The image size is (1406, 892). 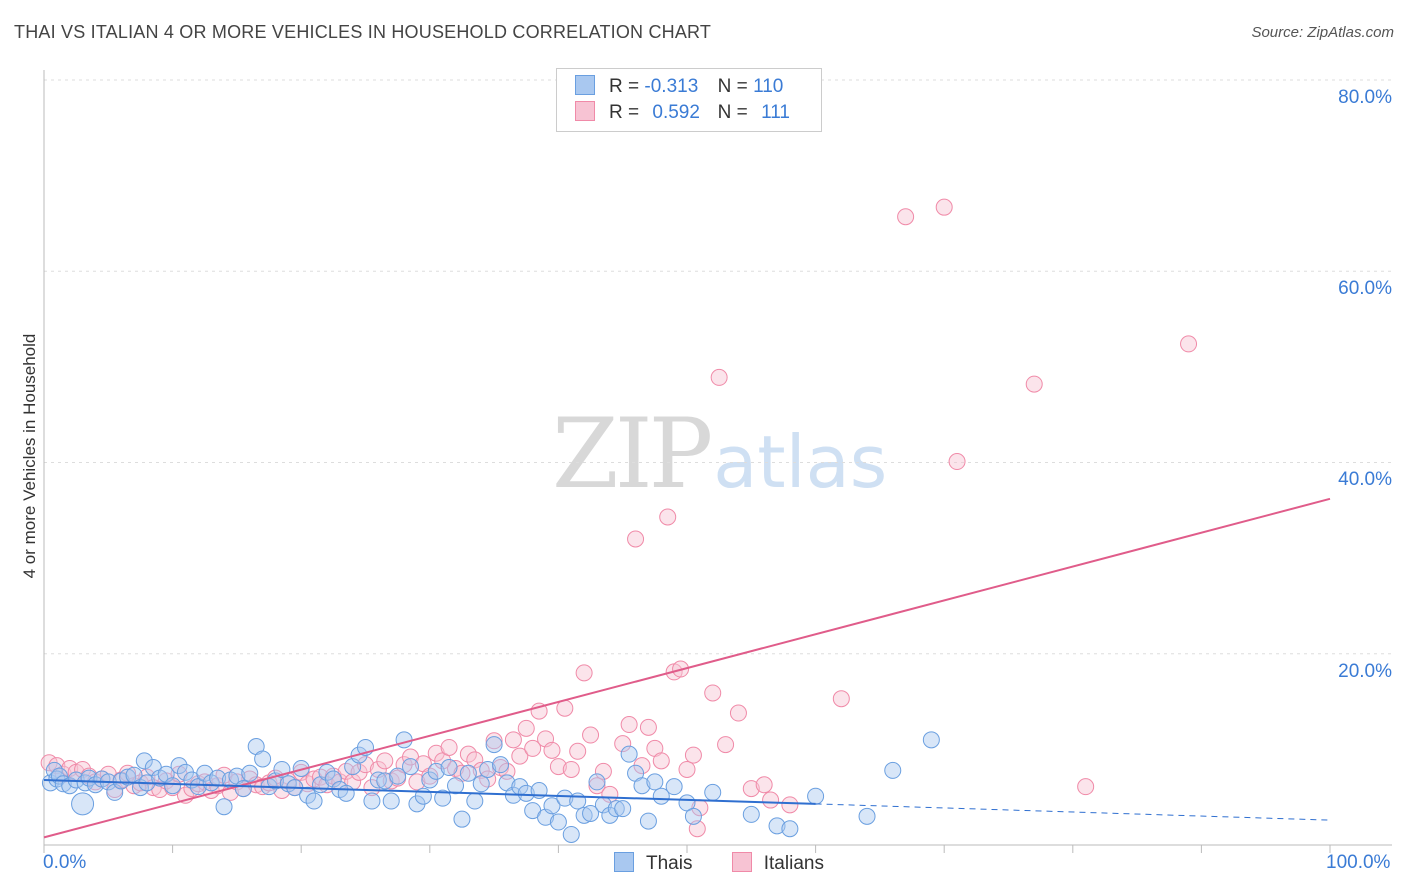 I want to click on legend-row-italians: R = 0.592 N = 111, so click(x=682, y=113).